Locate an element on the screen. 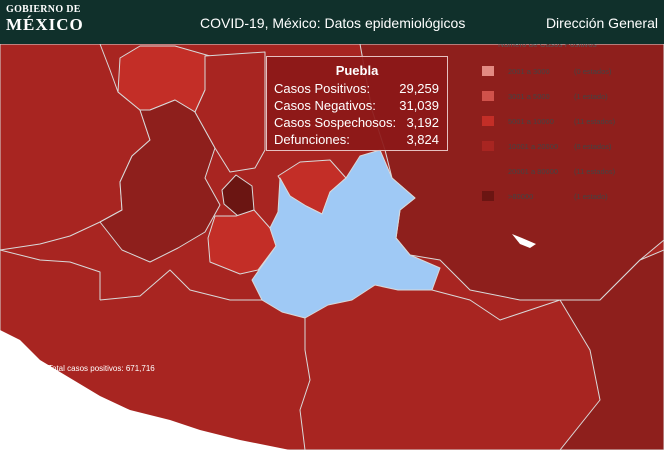  legend-range: 5001 a 10000 is located at coordinates (531, 121).